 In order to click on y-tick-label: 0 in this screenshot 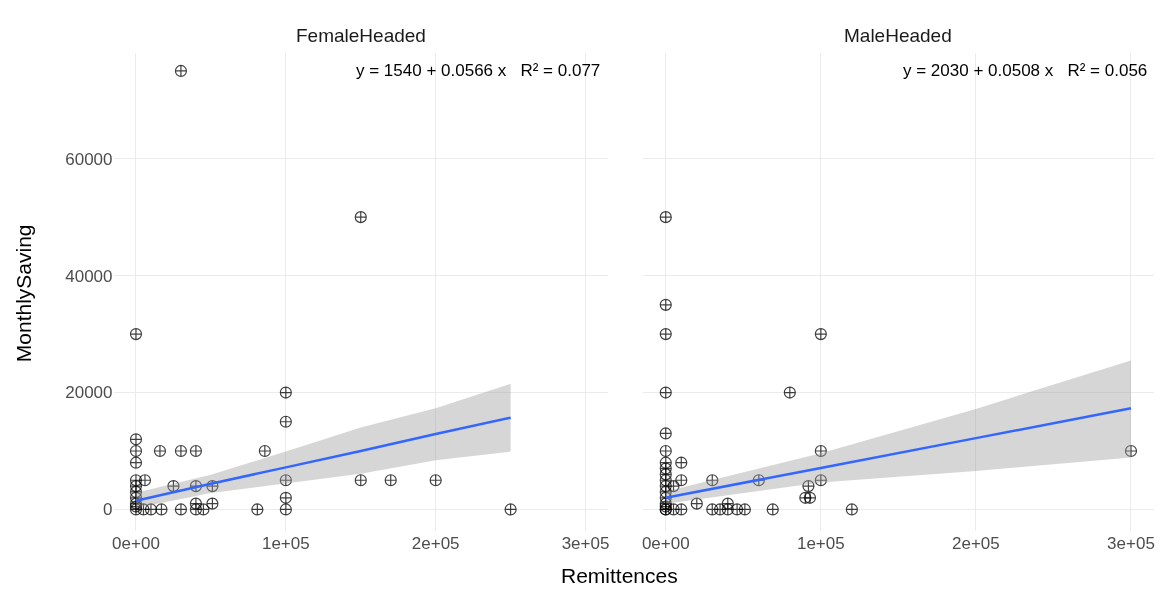, I will do `click(108, 510)`.